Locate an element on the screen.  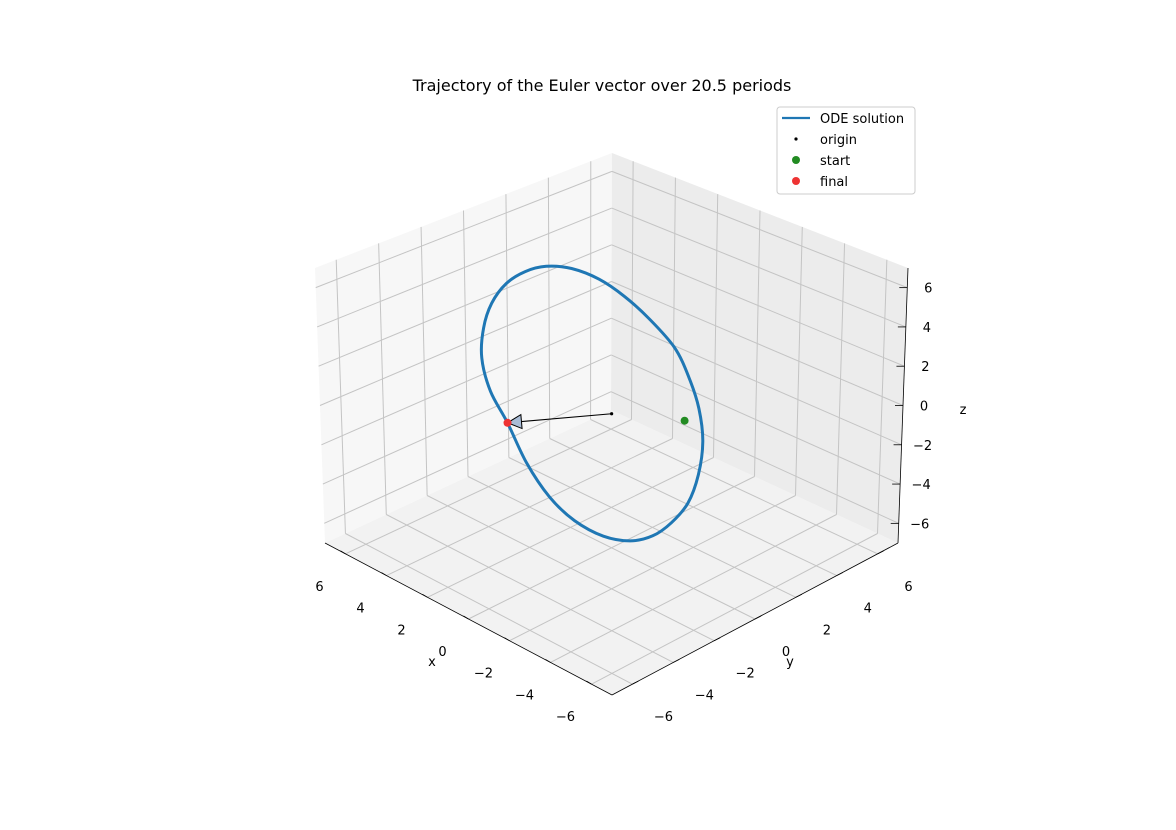
x-axis-label: x is located at coordinates (432, 662).